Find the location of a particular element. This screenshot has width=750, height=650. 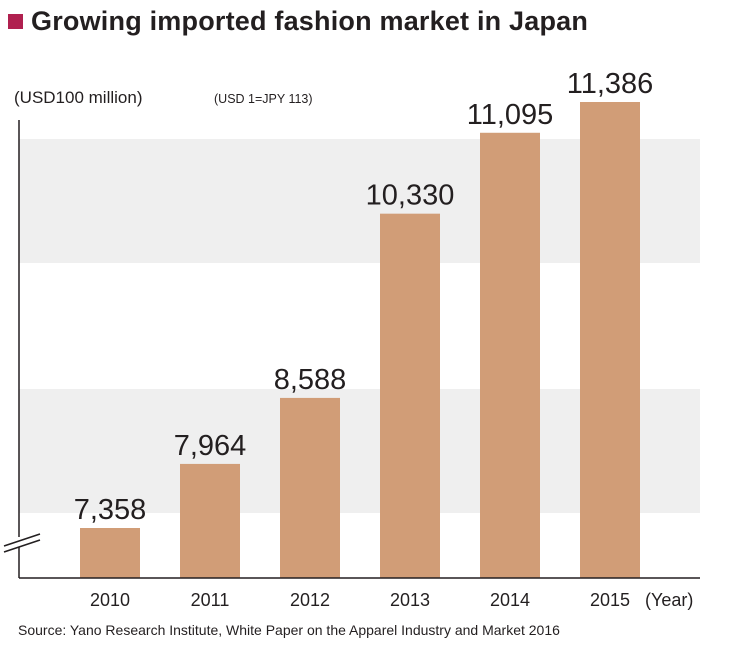

value-label-2014: 11,095 is located at coordinates (510, 115).